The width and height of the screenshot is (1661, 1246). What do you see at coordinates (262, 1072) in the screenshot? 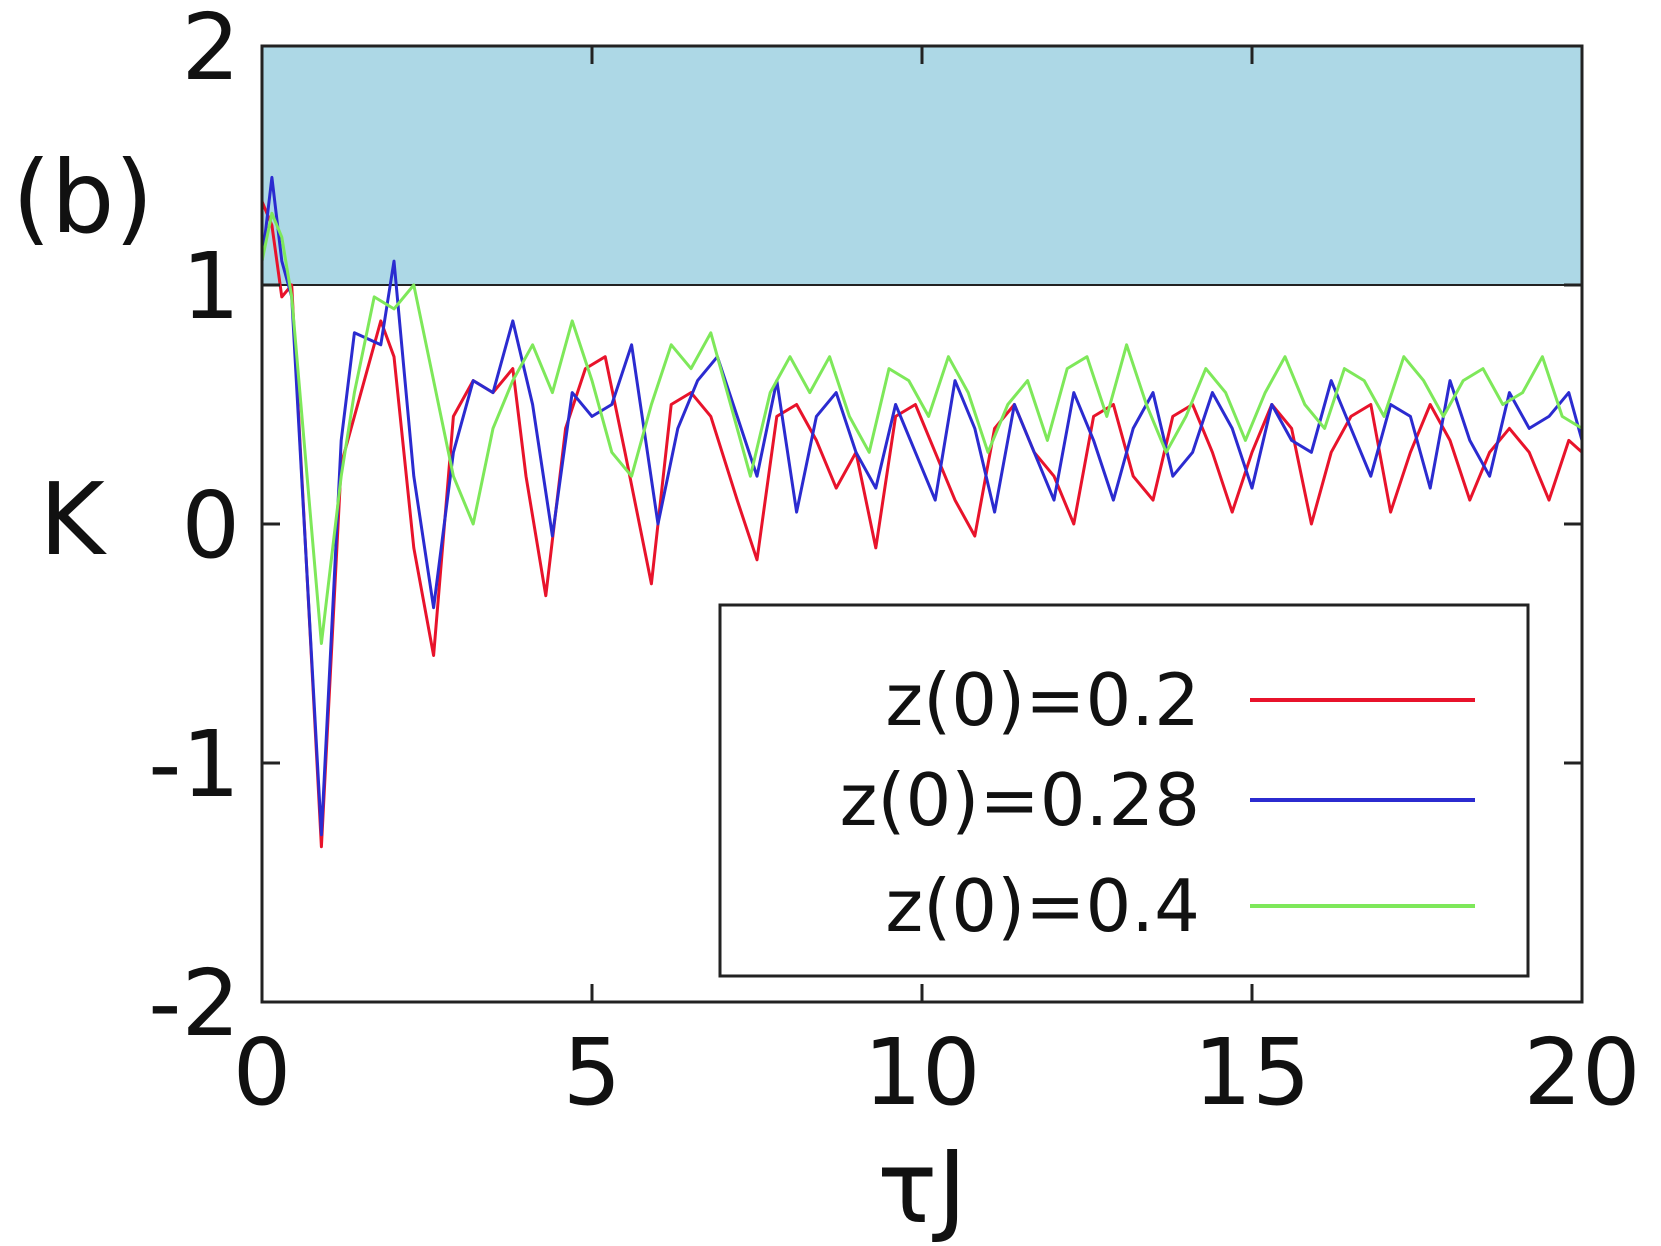
I see `x-tick-label: 0` at bounding box center [262, 1072].